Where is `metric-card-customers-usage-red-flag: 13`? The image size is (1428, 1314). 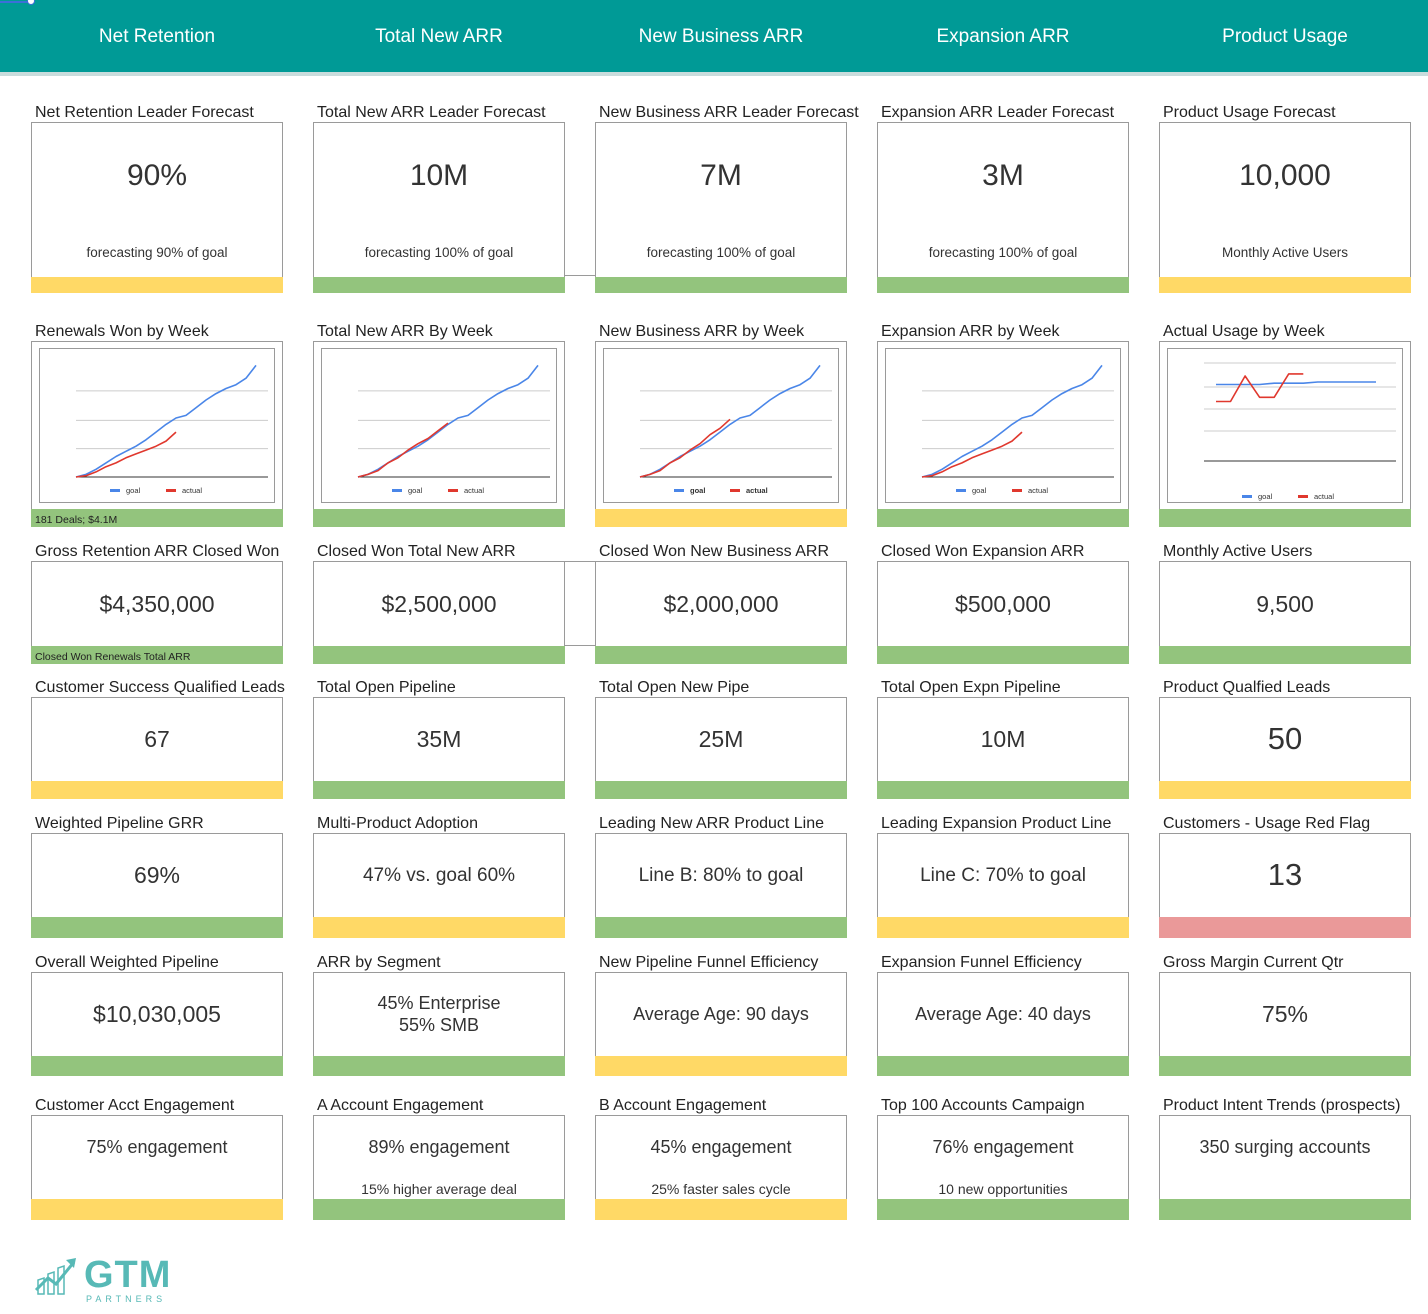
metric-card-customers-usage-red-flag: 13 is located at coordinates (1285, 885).